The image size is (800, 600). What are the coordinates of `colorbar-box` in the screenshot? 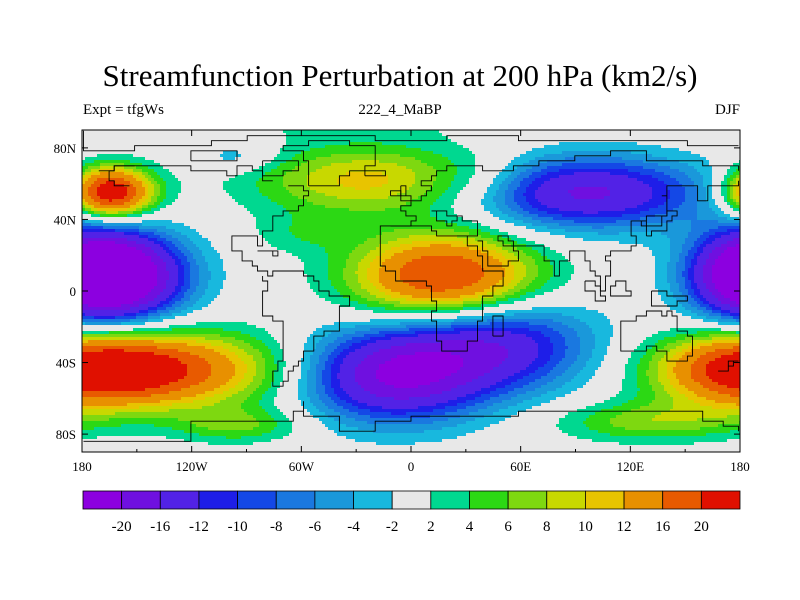 It's located at (141, 500).